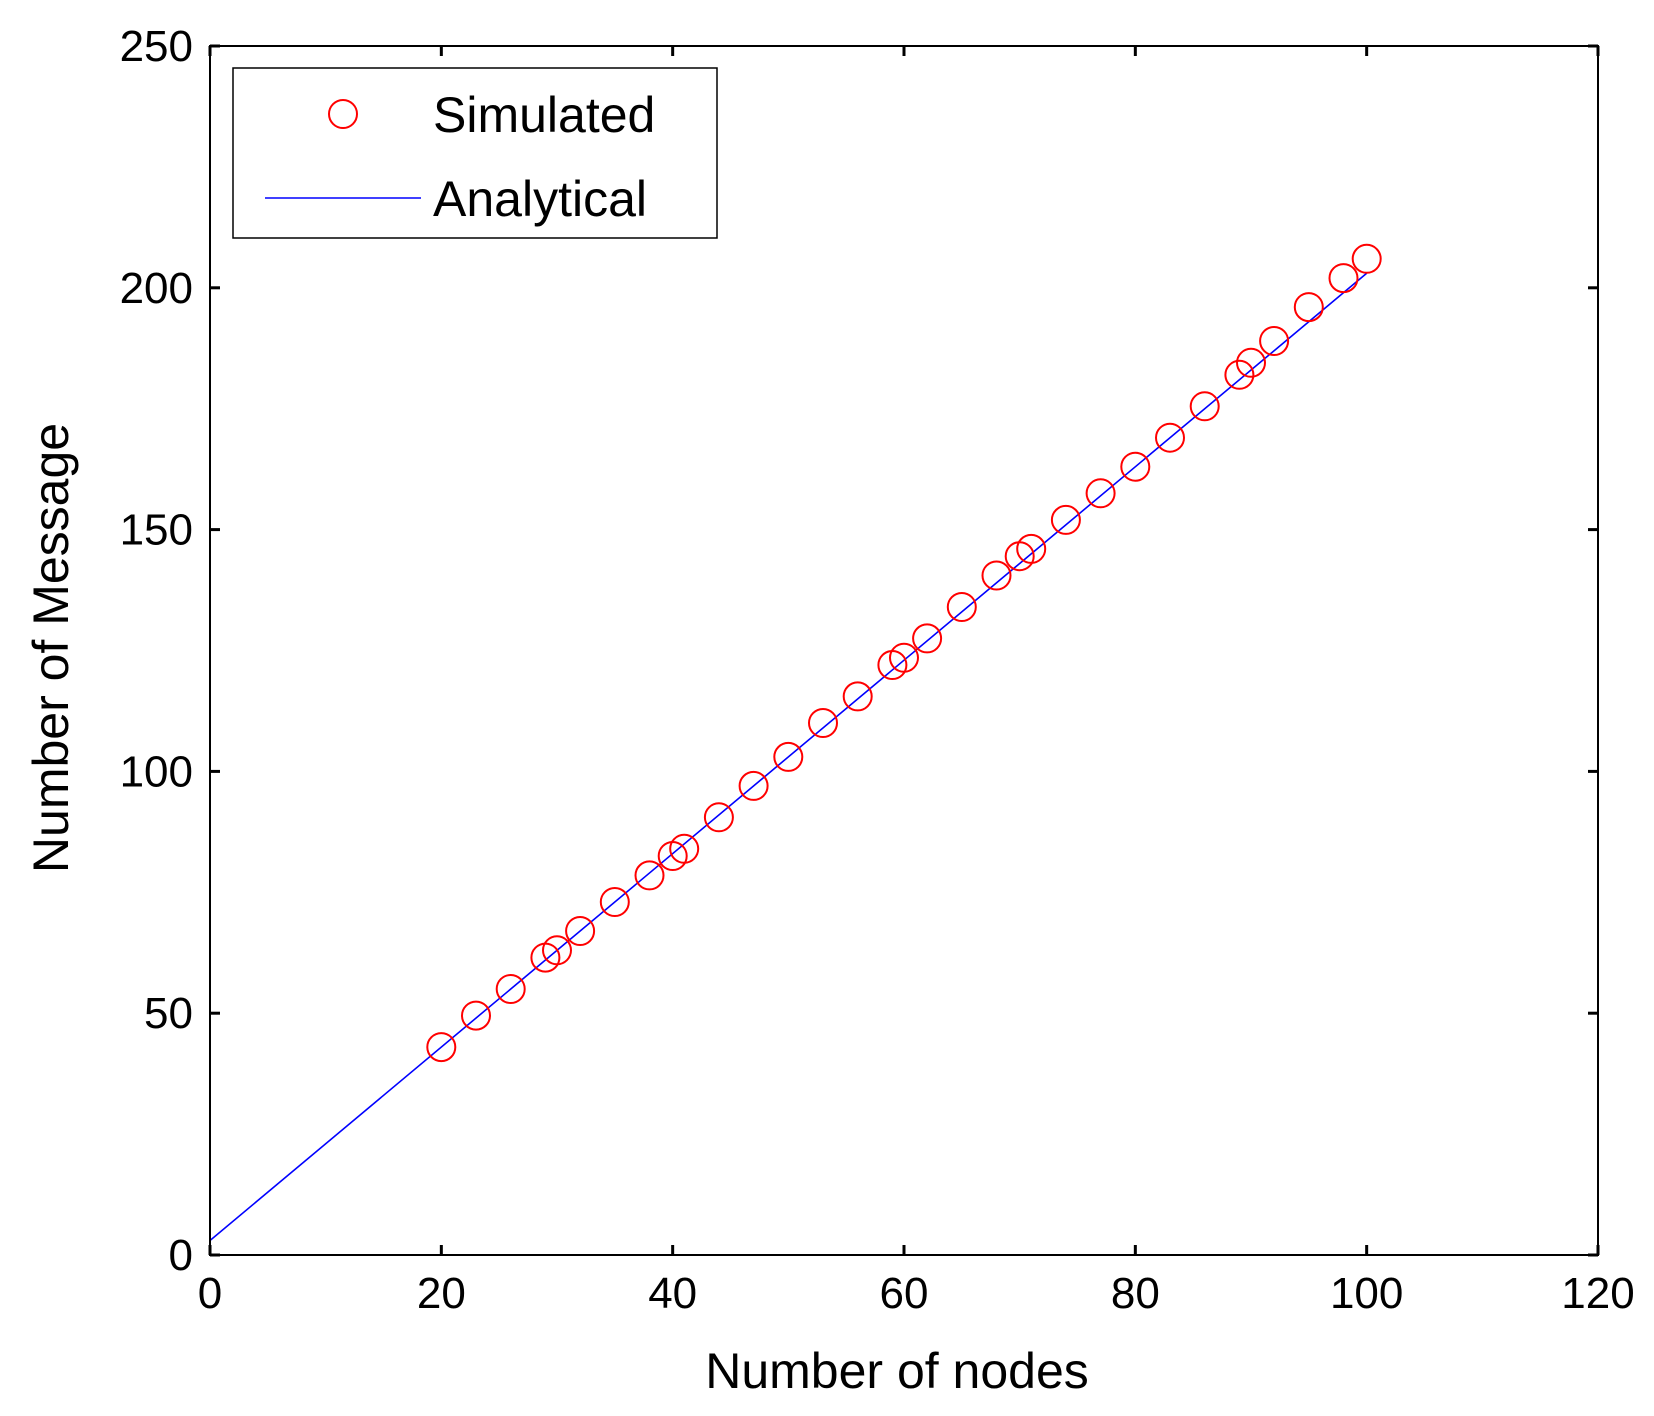 The width and height of the screenshot is (1654, 1416). Describe the element at coordinates (168, 1013) in the screenshot. I see `y-tick-label: 50` at that location.